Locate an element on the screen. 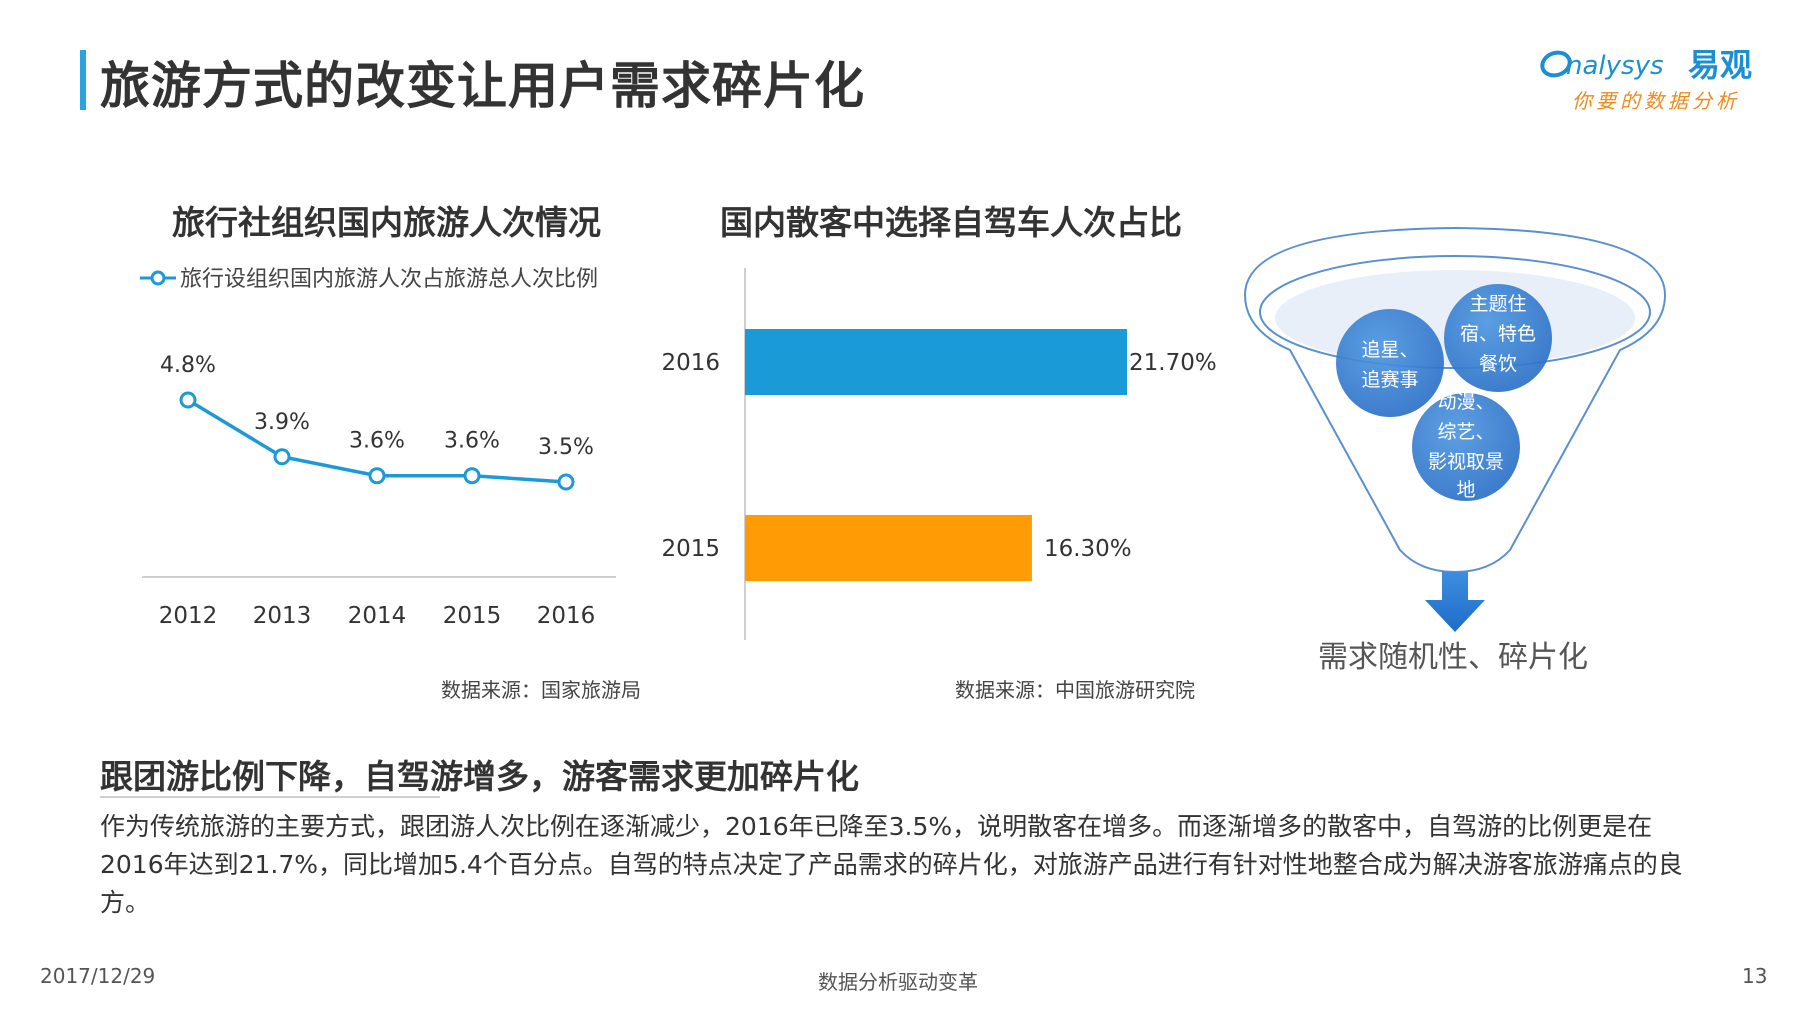  bubble-anime-text-1: 动漫、 is located at coordinates (1465, 402).